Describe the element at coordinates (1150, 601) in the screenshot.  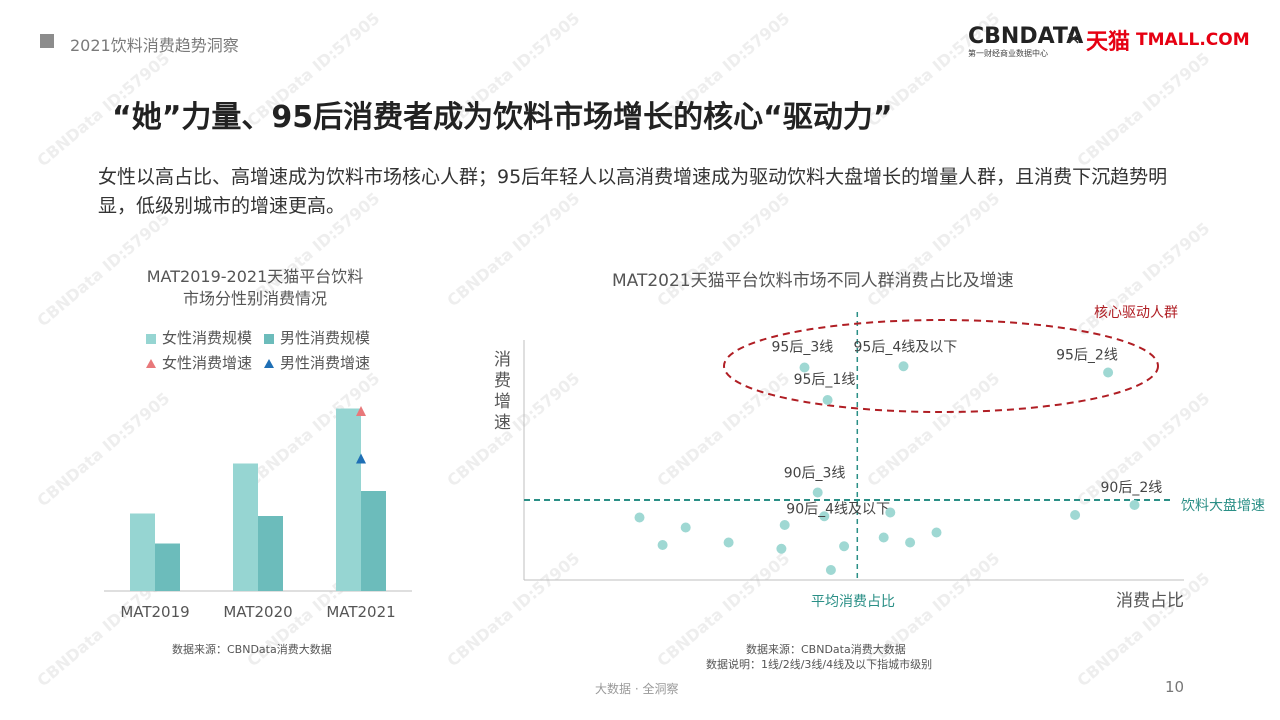
I see `x-axis-label: 消费占比` at that location.